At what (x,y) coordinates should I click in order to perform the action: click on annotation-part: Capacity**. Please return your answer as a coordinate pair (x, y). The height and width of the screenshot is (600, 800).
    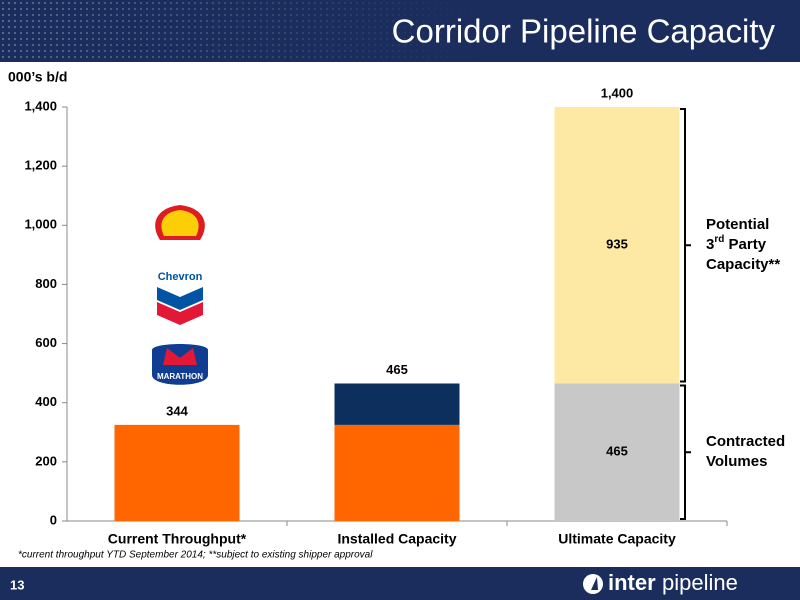
    Looking at the image, I should click on (743, 264).